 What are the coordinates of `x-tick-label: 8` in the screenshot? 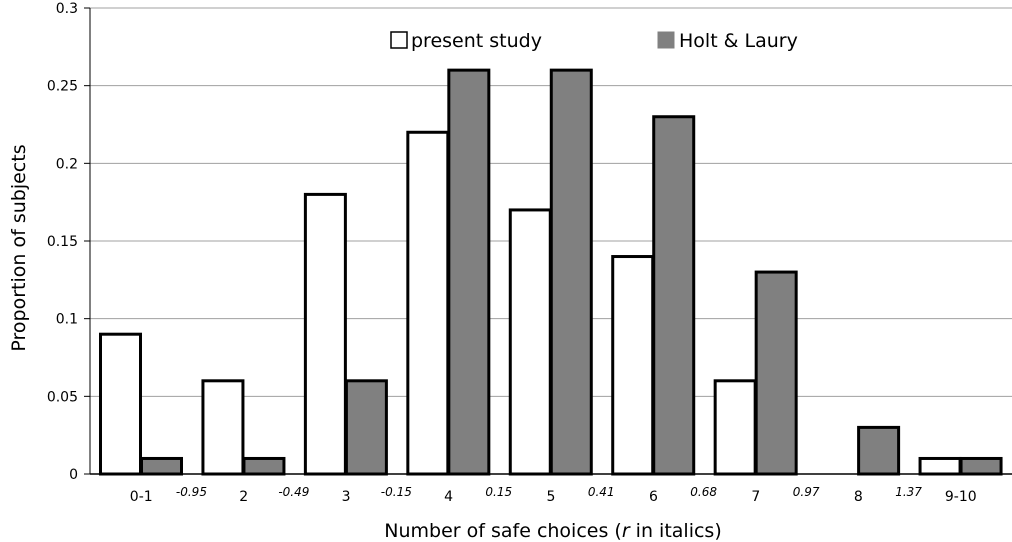 It's located at (858, 497).